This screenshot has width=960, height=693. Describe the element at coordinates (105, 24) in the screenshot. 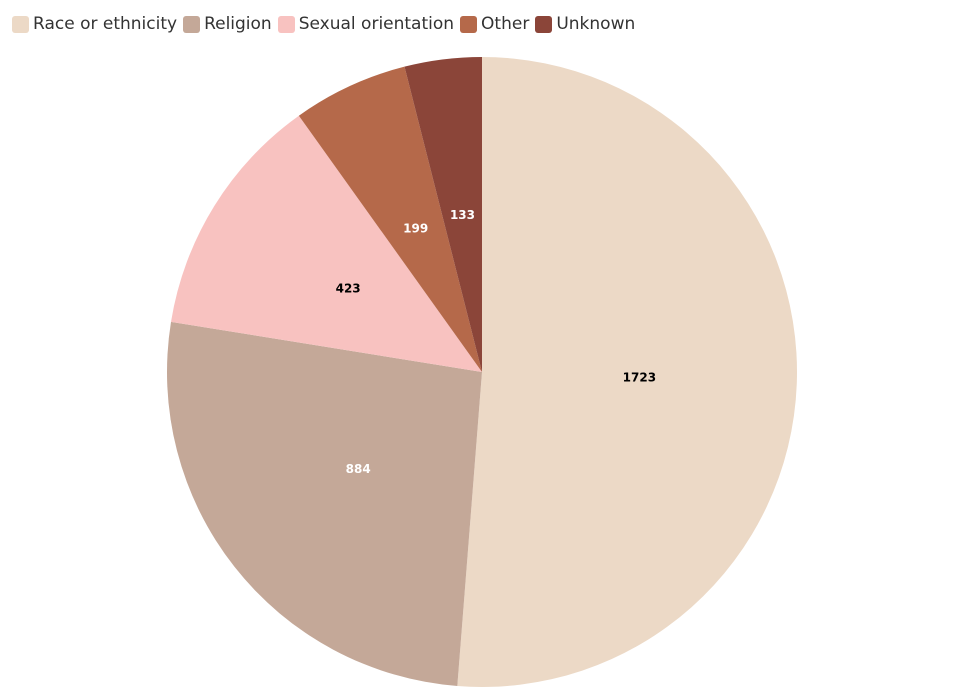

I see `legend-label: Race or ethnicity` at that location.